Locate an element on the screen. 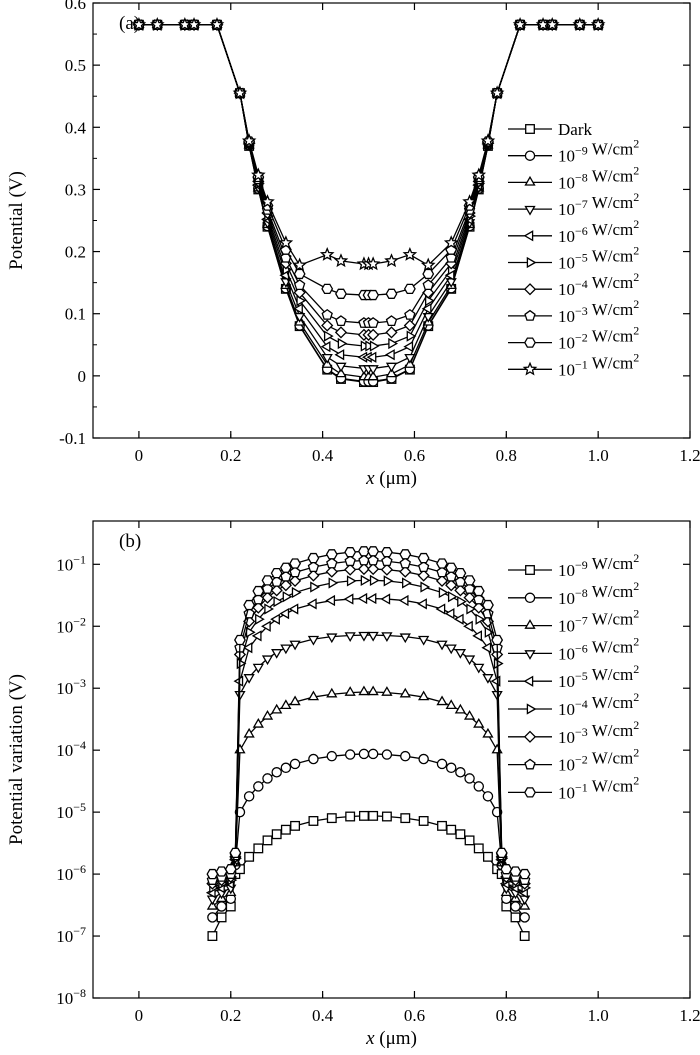 Image resolution: width=700 pixels, height=1055 pixels. y-tick-label: 0 is located at coordinates (82, 376).